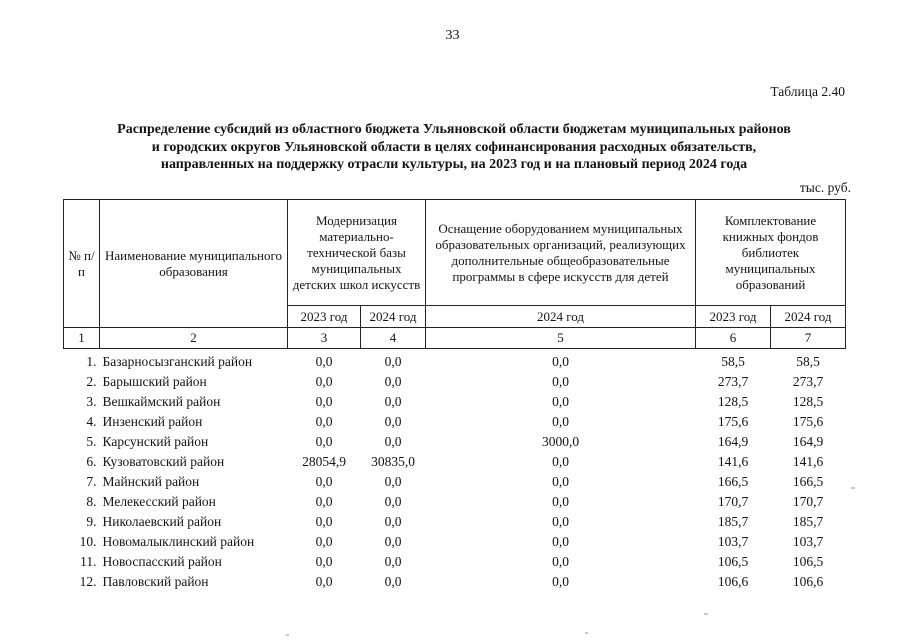 The width and height of the screenshot is (905, 640). What do you see at coordinates (162, 521) in the screenshot?
I see `district-name: Николаевский район` at bounding box center [162, 521].